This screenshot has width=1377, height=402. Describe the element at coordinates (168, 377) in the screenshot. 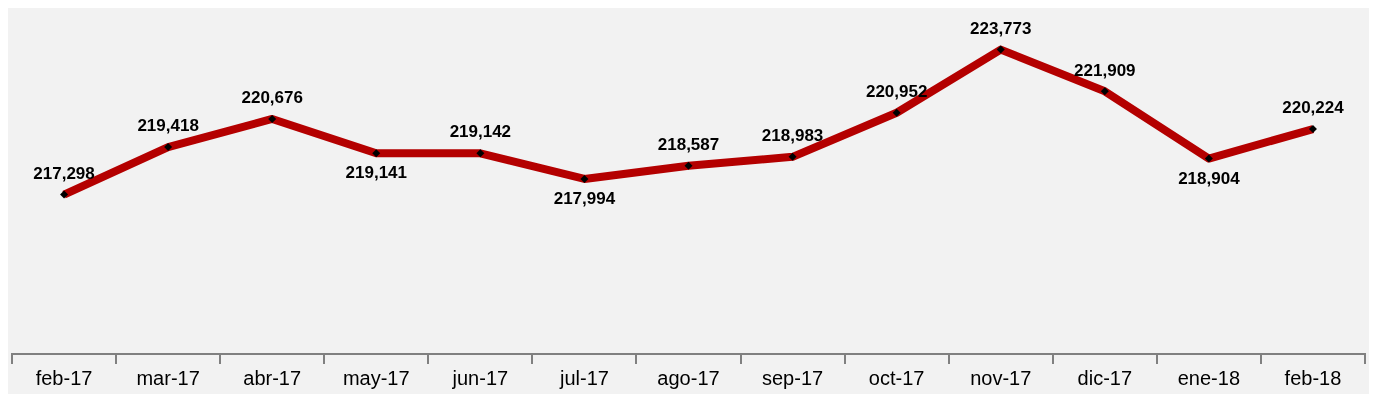

I see `x-tick-label: mar-17` at that location.